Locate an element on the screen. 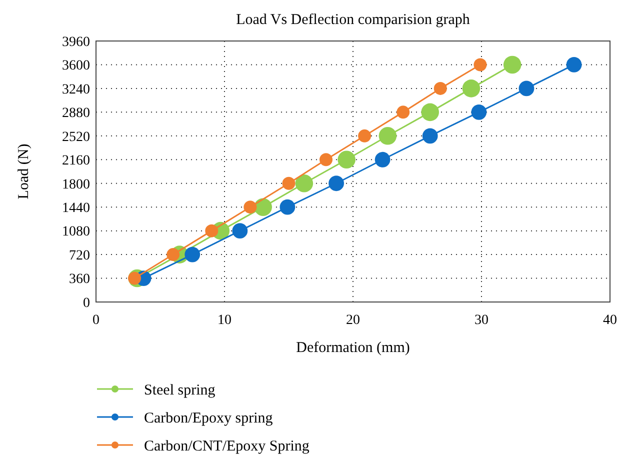 The width and height of the screenshot is (629, 461). y-tick-label: 3240 is located at coordinates (76, 90).